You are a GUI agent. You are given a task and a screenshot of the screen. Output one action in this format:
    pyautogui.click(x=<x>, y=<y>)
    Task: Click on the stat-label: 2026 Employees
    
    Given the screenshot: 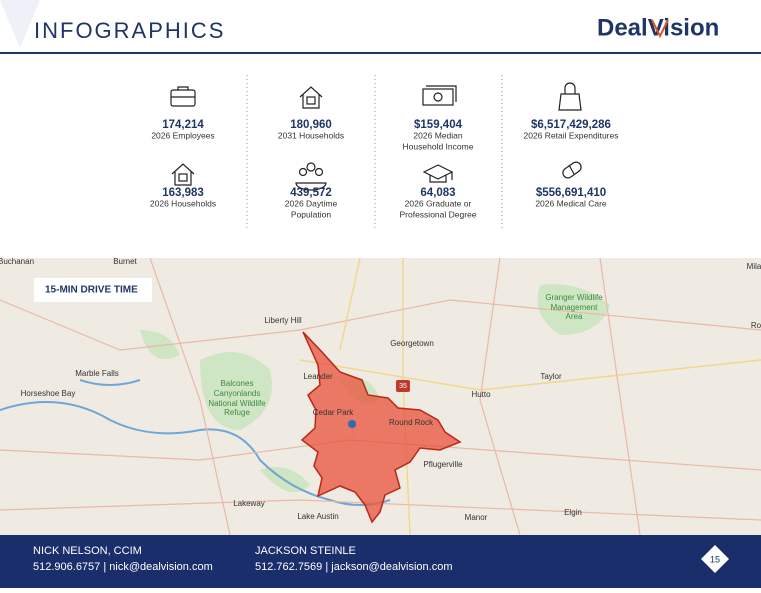 What is the action you would take?
    pyautogui.click(x=182, y=135)
    